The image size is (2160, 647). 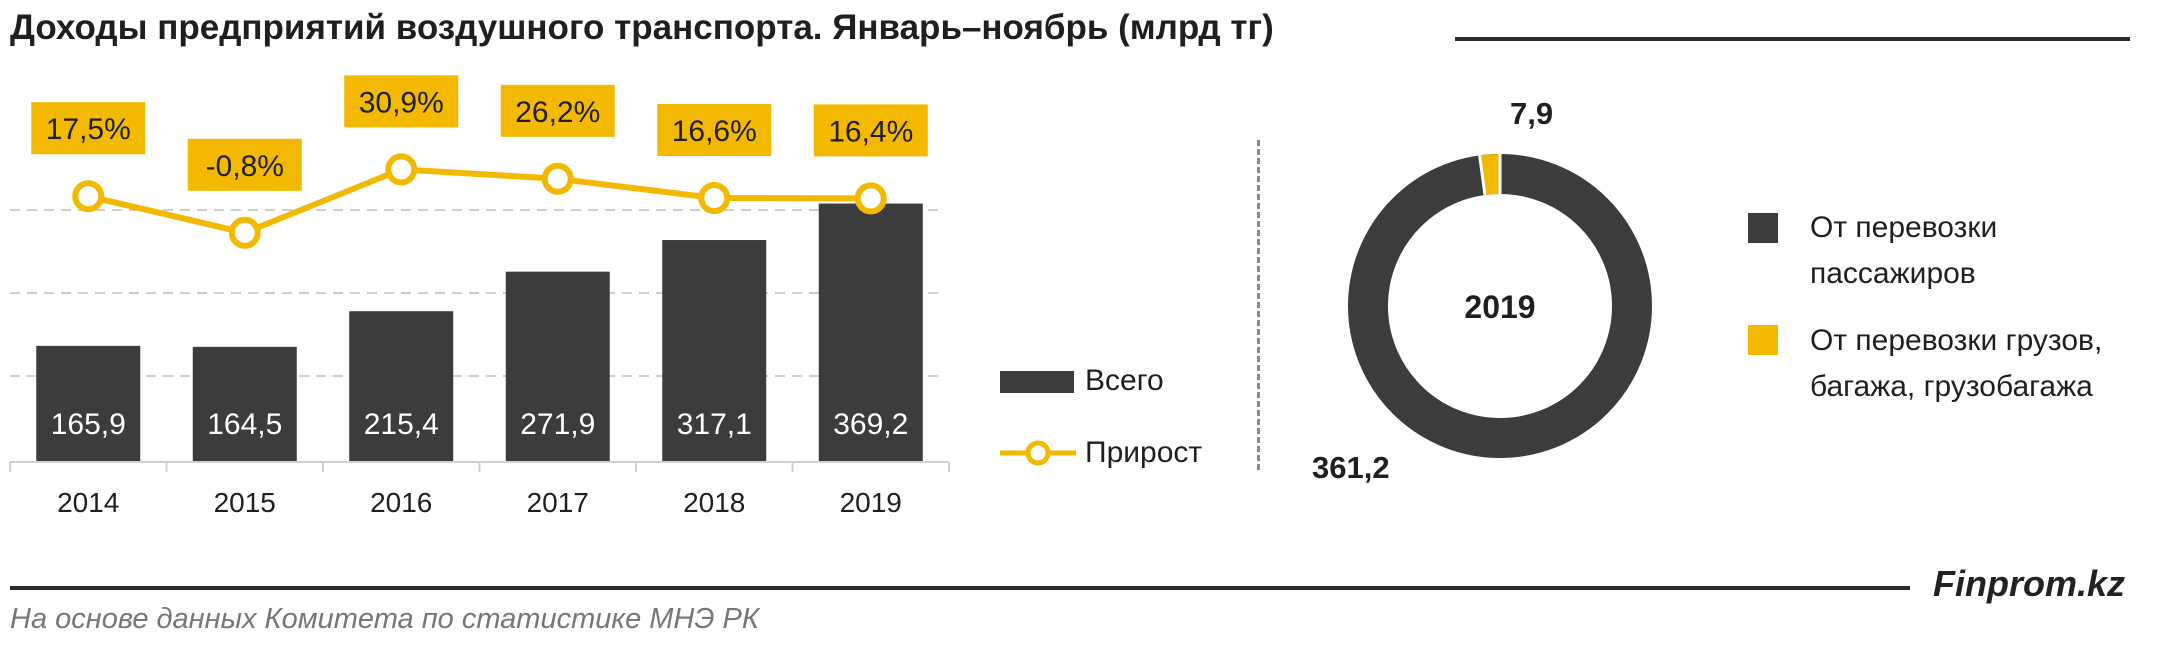 I want to click on legend-passengers-label: От перевозки пассажиров, so click(x=1903, y=251).